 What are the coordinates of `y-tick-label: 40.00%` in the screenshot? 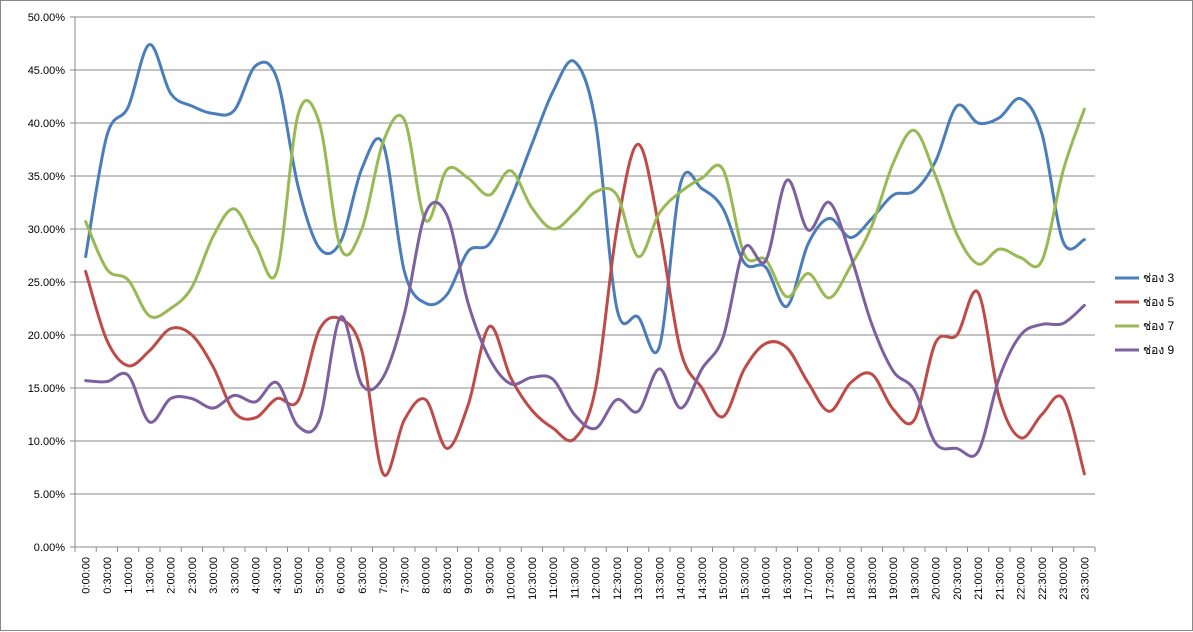 It's located at (47, 124).